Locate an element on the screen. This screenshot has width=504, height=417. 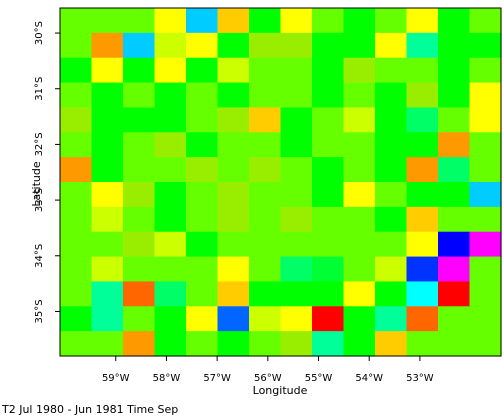
x-tick-label: 59°W is located at coordinates (116, 378).